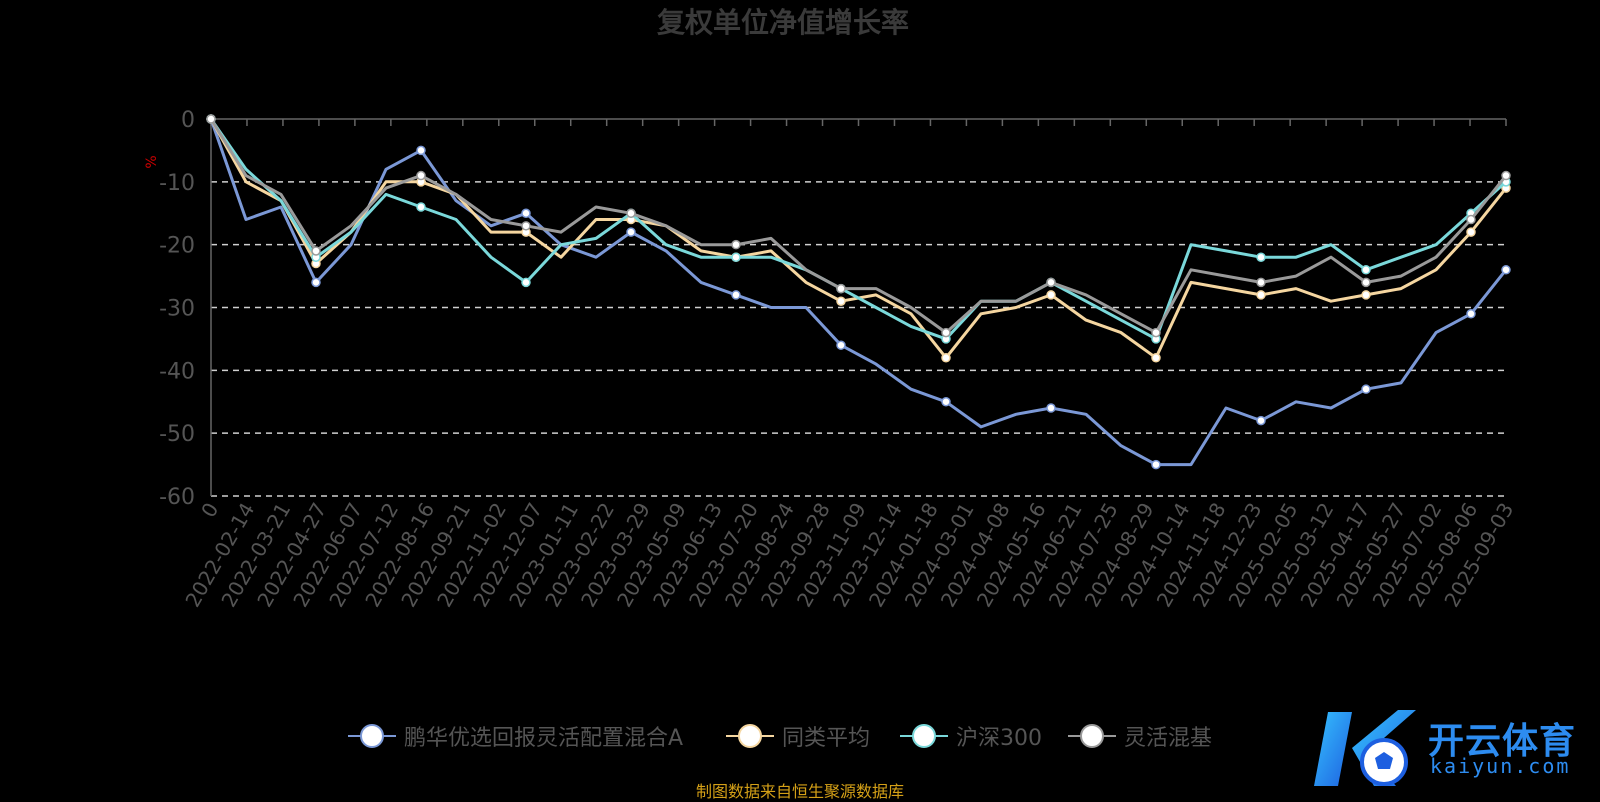 The width and height of the screenshot is (1600, 802). What do you see at coordinates (544, 738) in the screenshot?
I see `legend-label: 鹏华优选回报灵活配置混合A` at bounding box center [544, 738].